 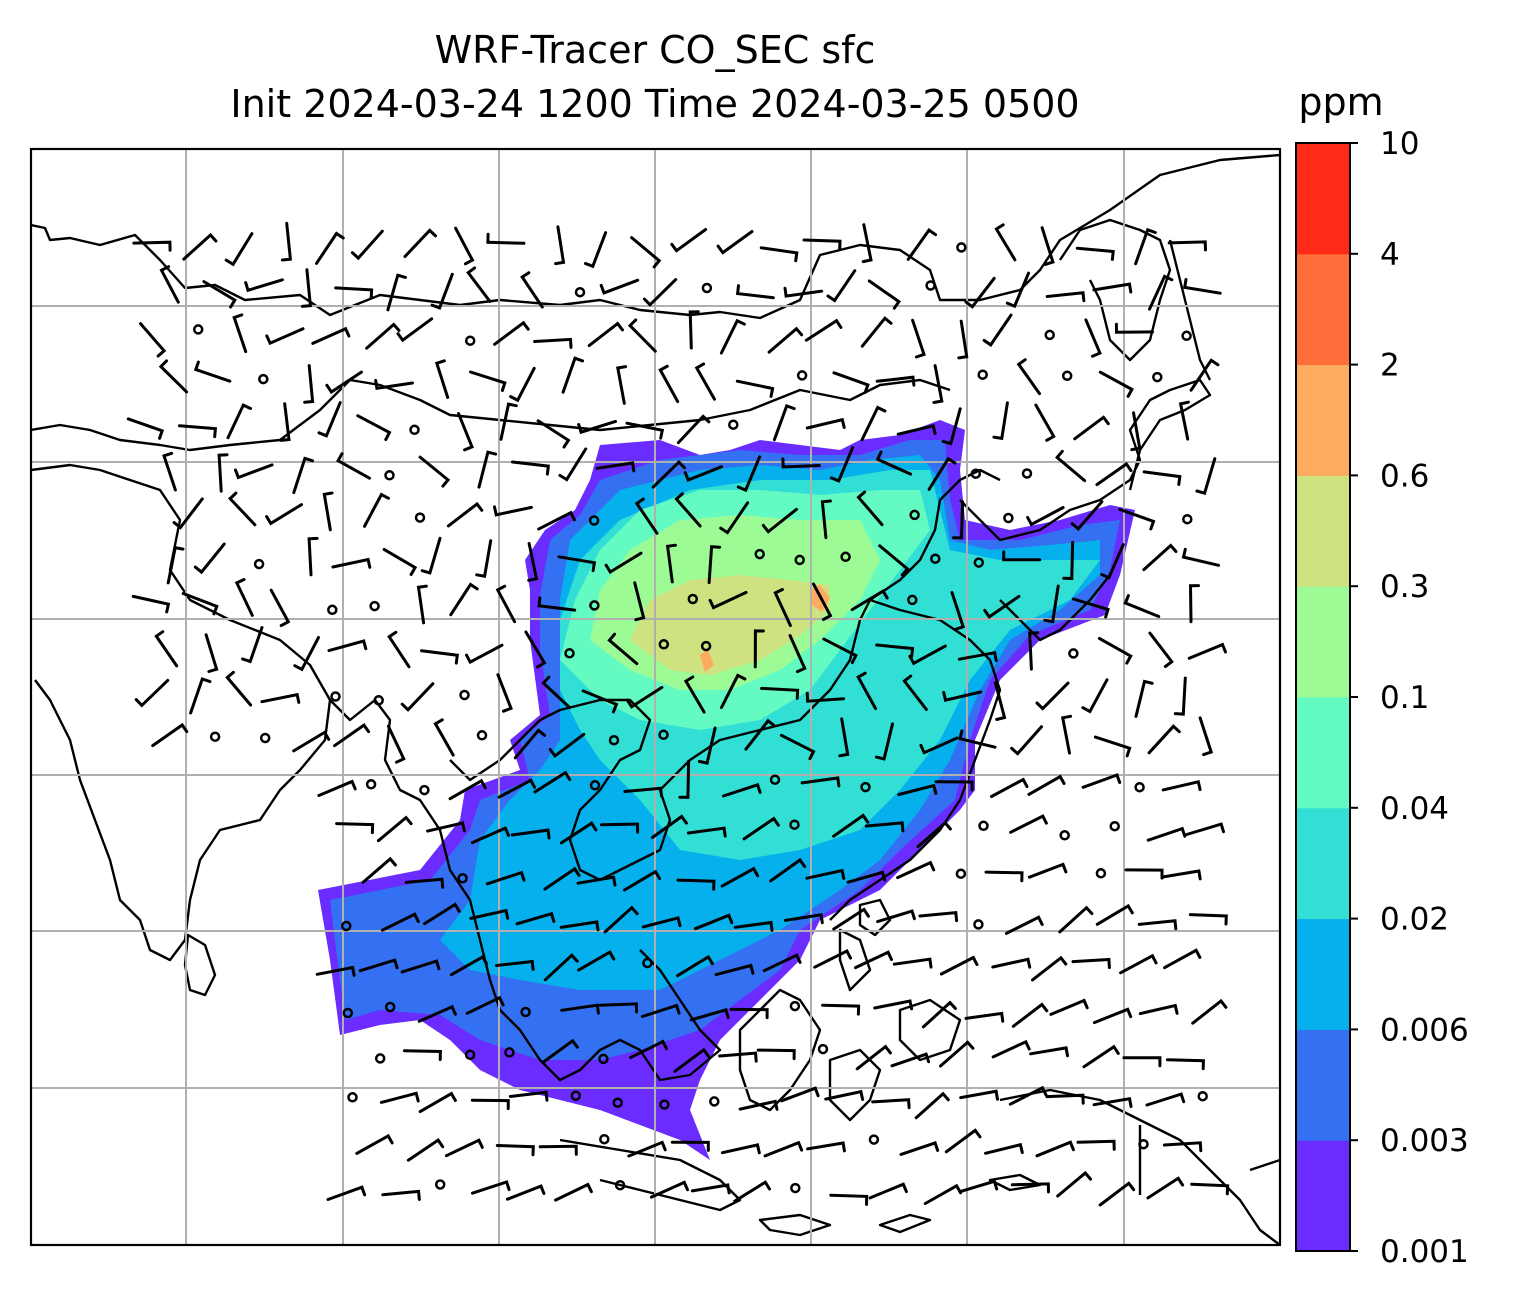 I want to click on colorbar-segment, so click(x=1323, y=1085).